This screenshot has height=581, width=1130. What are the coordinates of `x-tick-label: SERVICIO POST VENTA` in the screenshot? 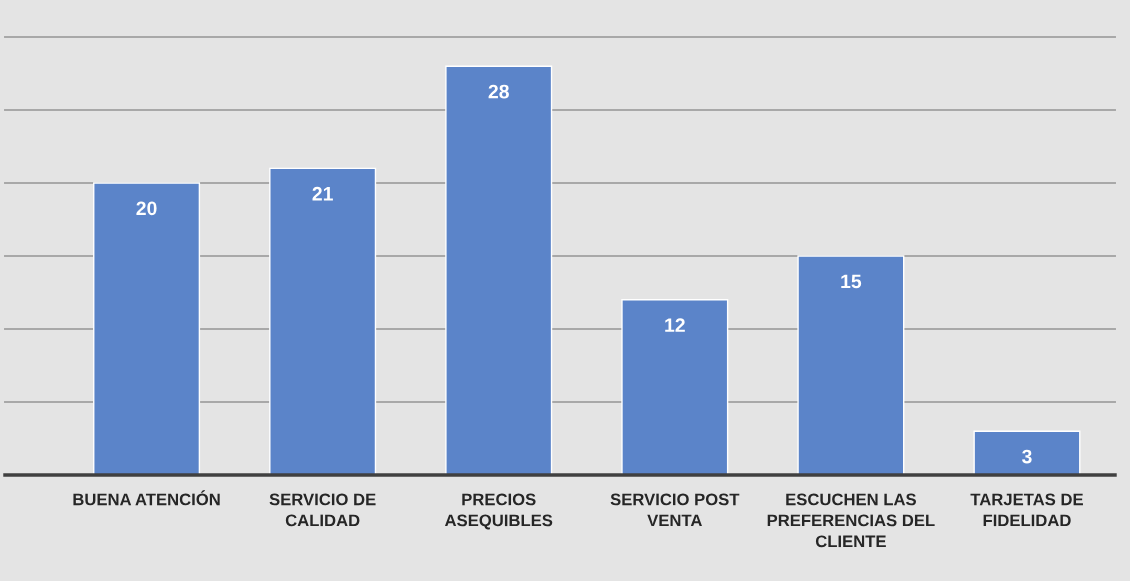 It's located at (675, 510).